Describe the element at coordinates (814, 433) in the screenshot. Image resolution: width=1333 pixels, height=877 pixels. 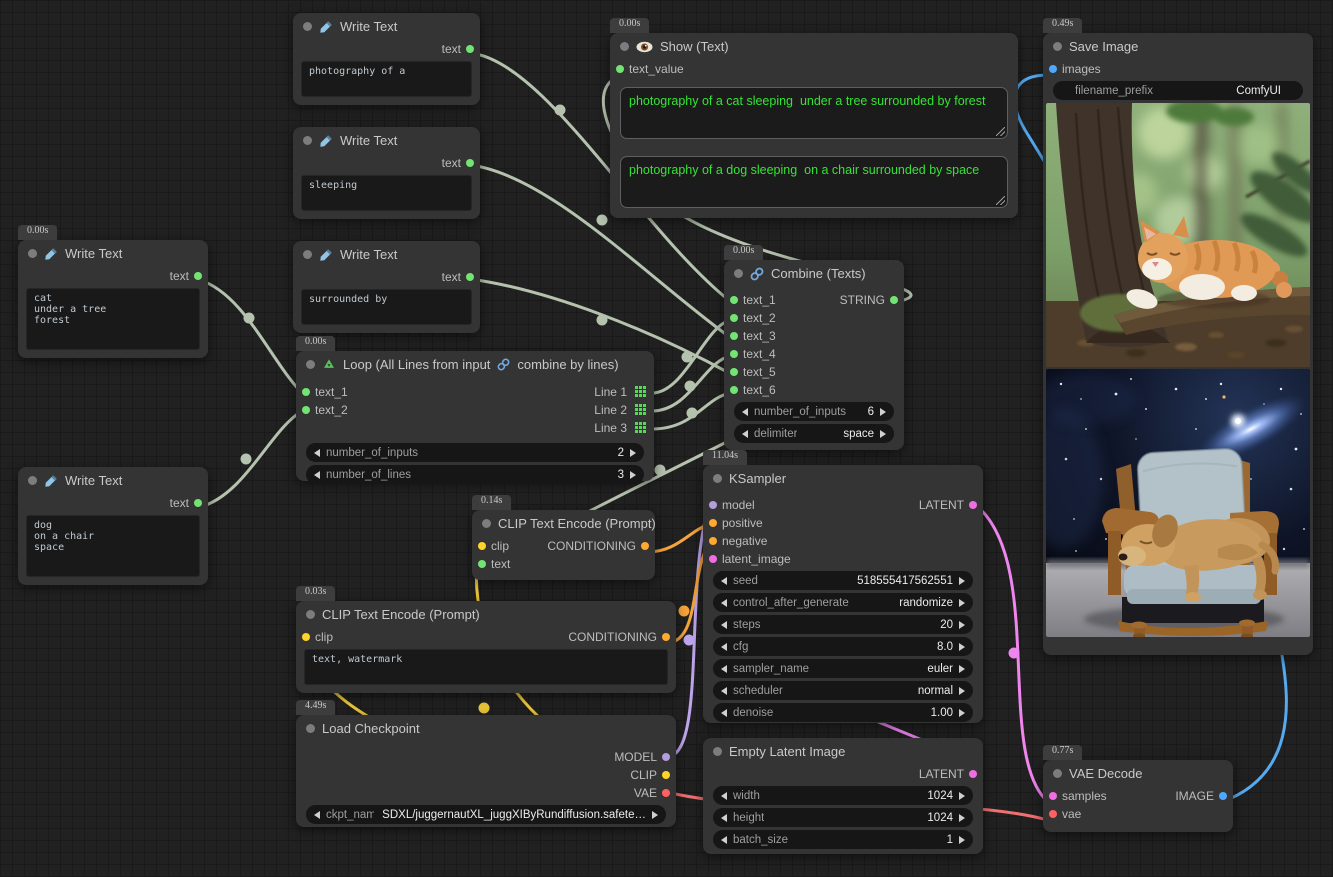
I see `delimiter-widget: delimiter space` at that location.